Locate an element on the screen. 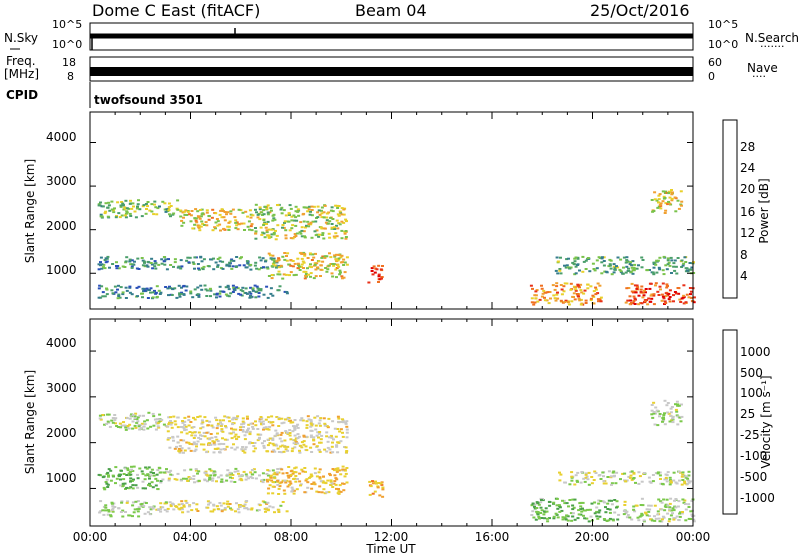 This screenshot has width=800, height=554. power-ytick-1000: 1000 is located at coordinates (61, 270).